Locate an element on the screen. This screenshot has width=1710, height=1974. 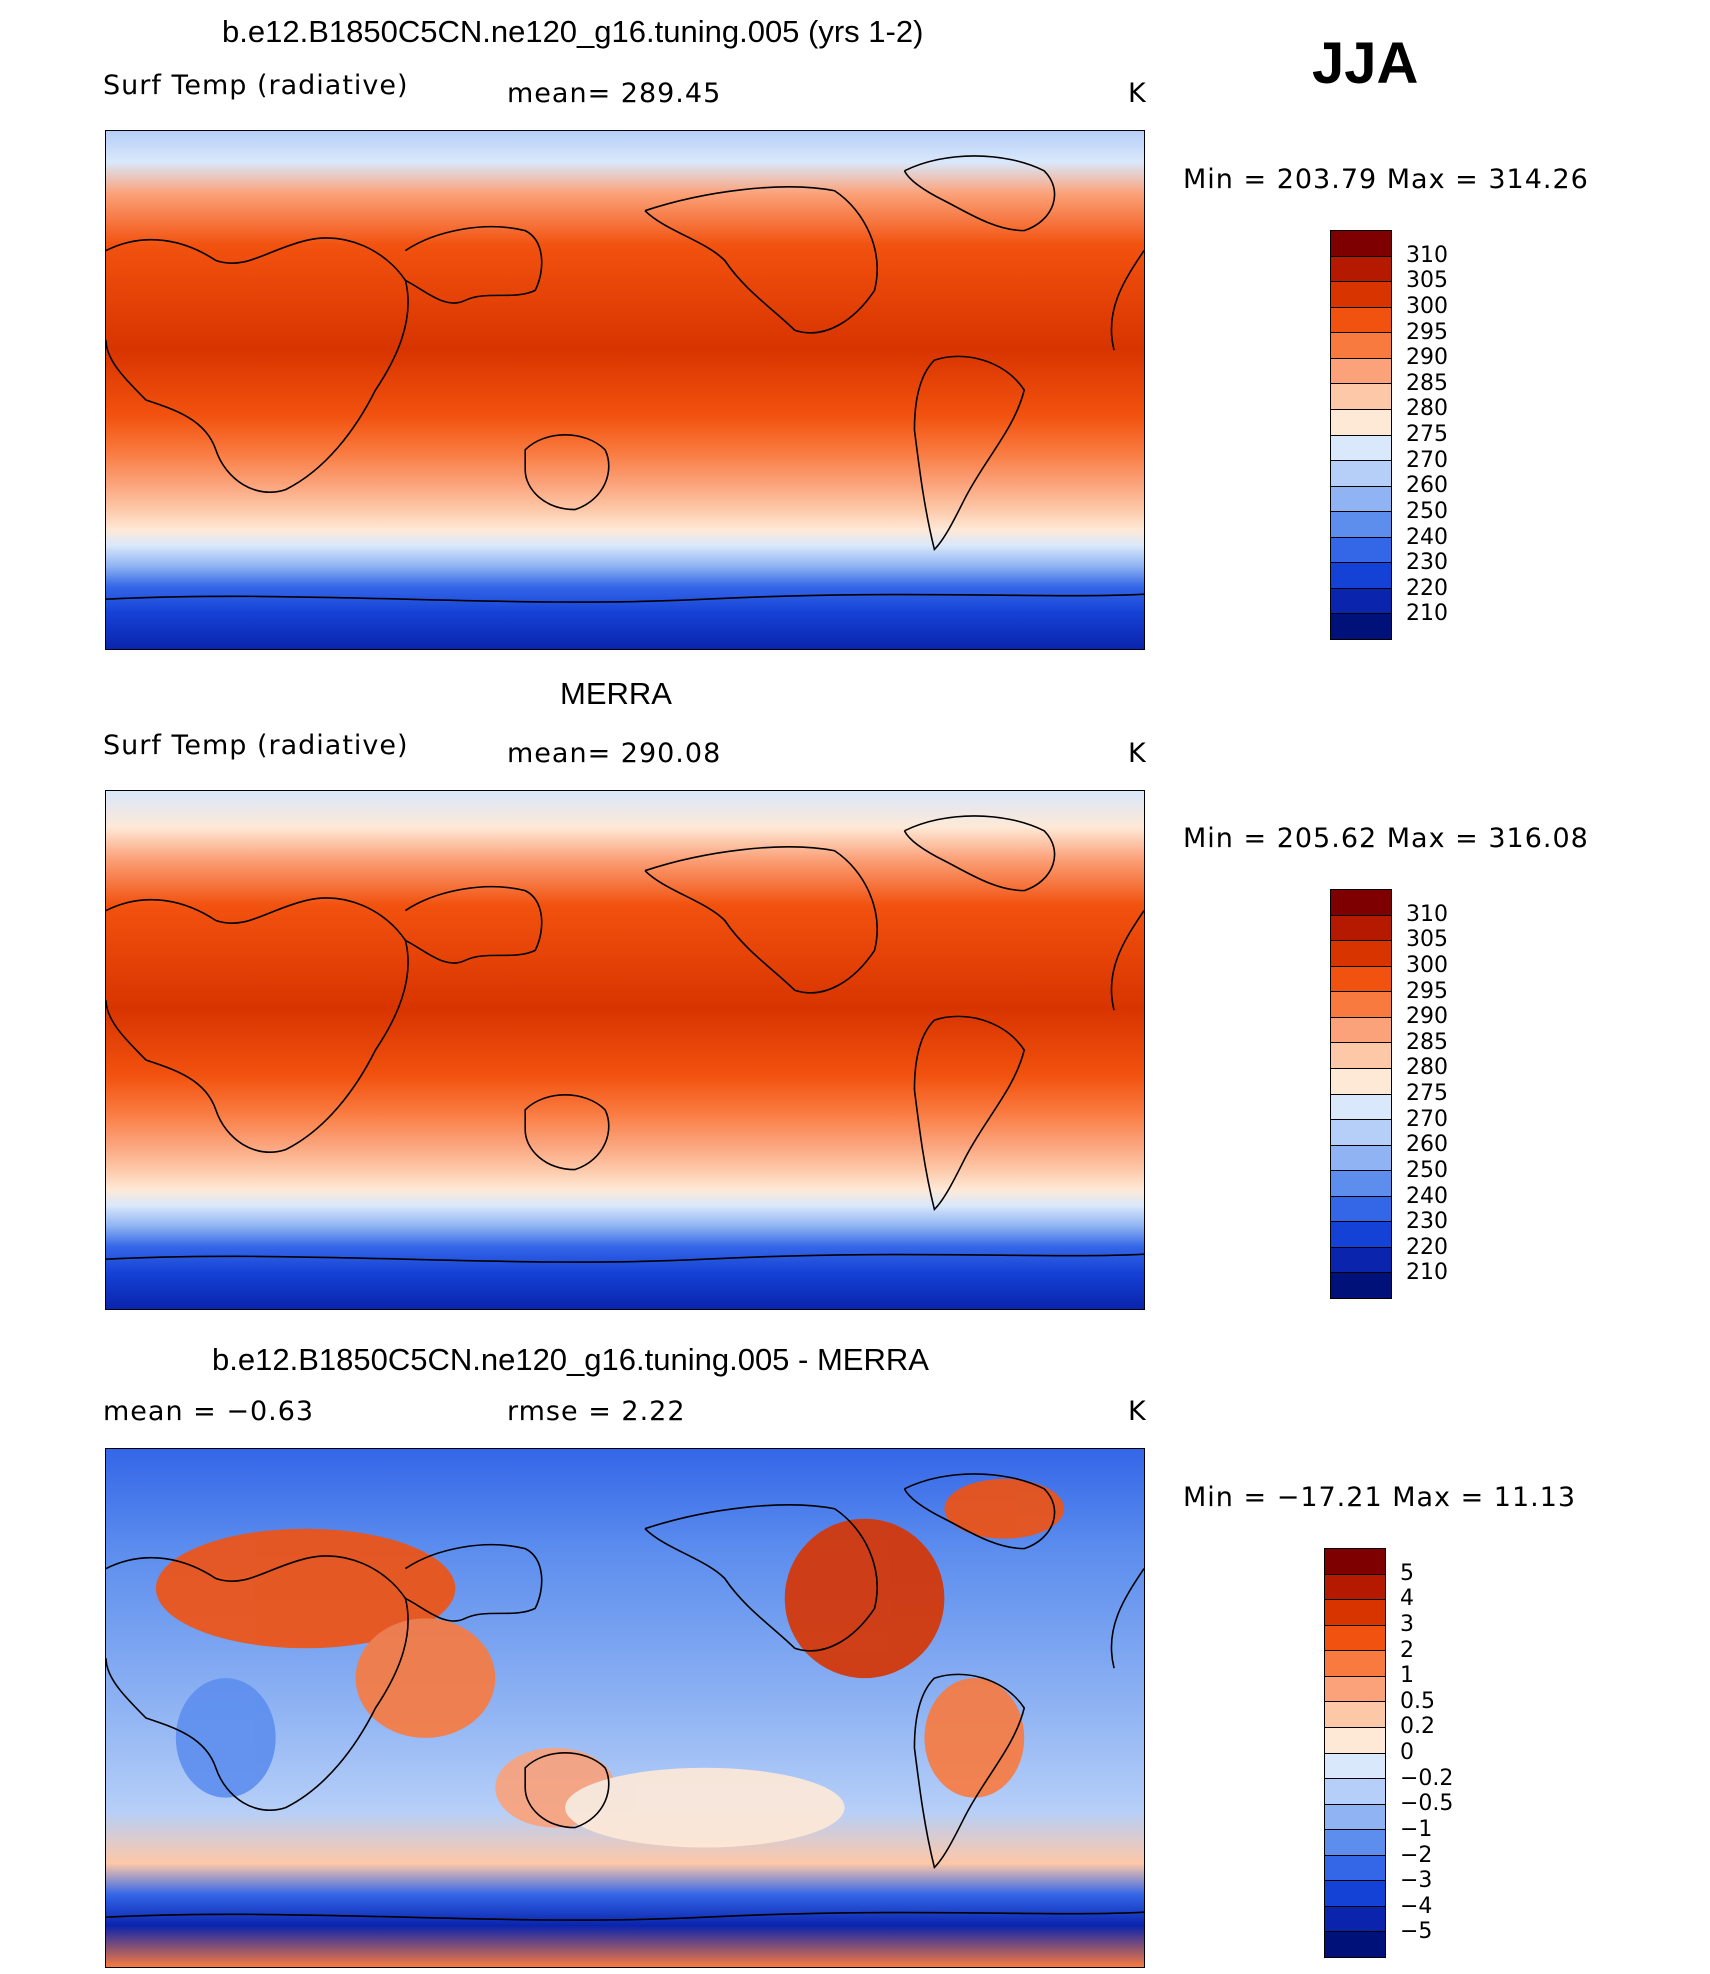
colorbar-tick-label: 0.2 is located at coordinates (1417, 1727).